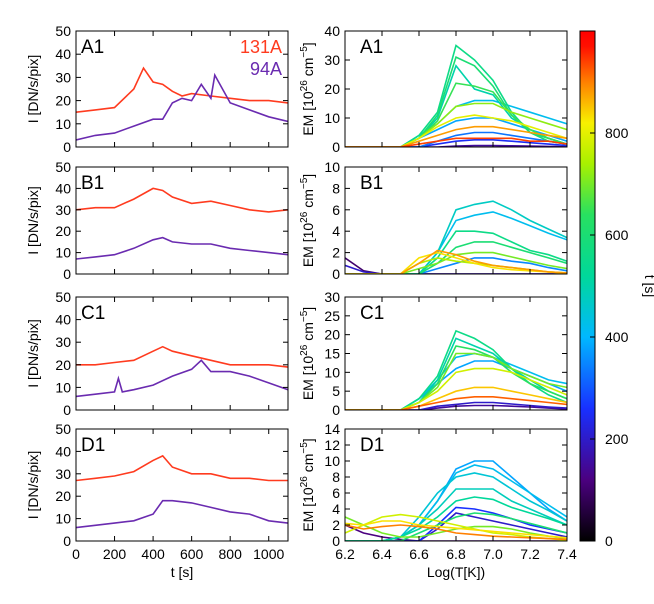 This screenshot has height=604, width=654. I want to click on em-plot-b1: 0 2 4 6 8 10 EM [1026 cm−5] B1, so click(433, 220).